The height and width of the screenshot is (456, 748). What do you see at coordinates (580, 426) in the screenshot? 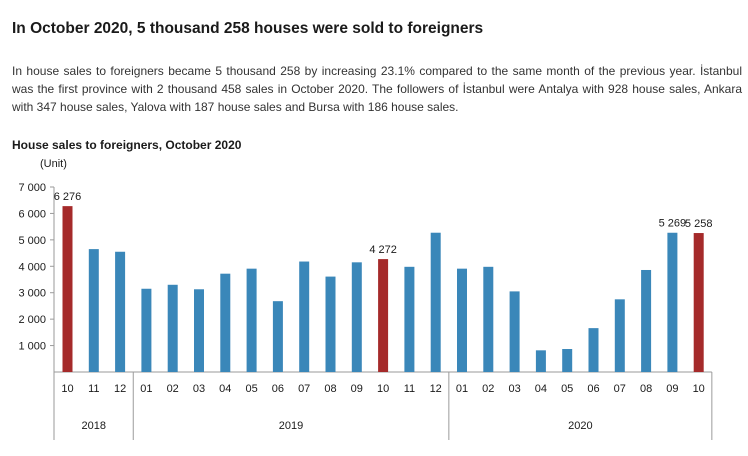
I see `year-label: 2020` at bounding box center [580, 426].